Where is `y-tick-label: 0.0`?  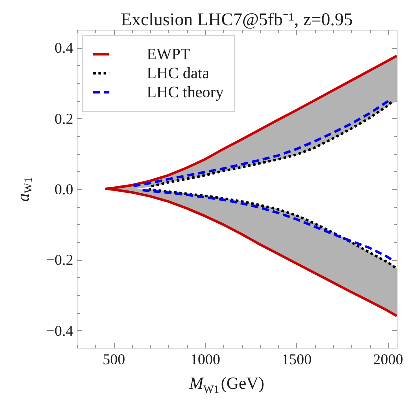 y-tick-label: 0.0 is located at coordinates (64, 190).